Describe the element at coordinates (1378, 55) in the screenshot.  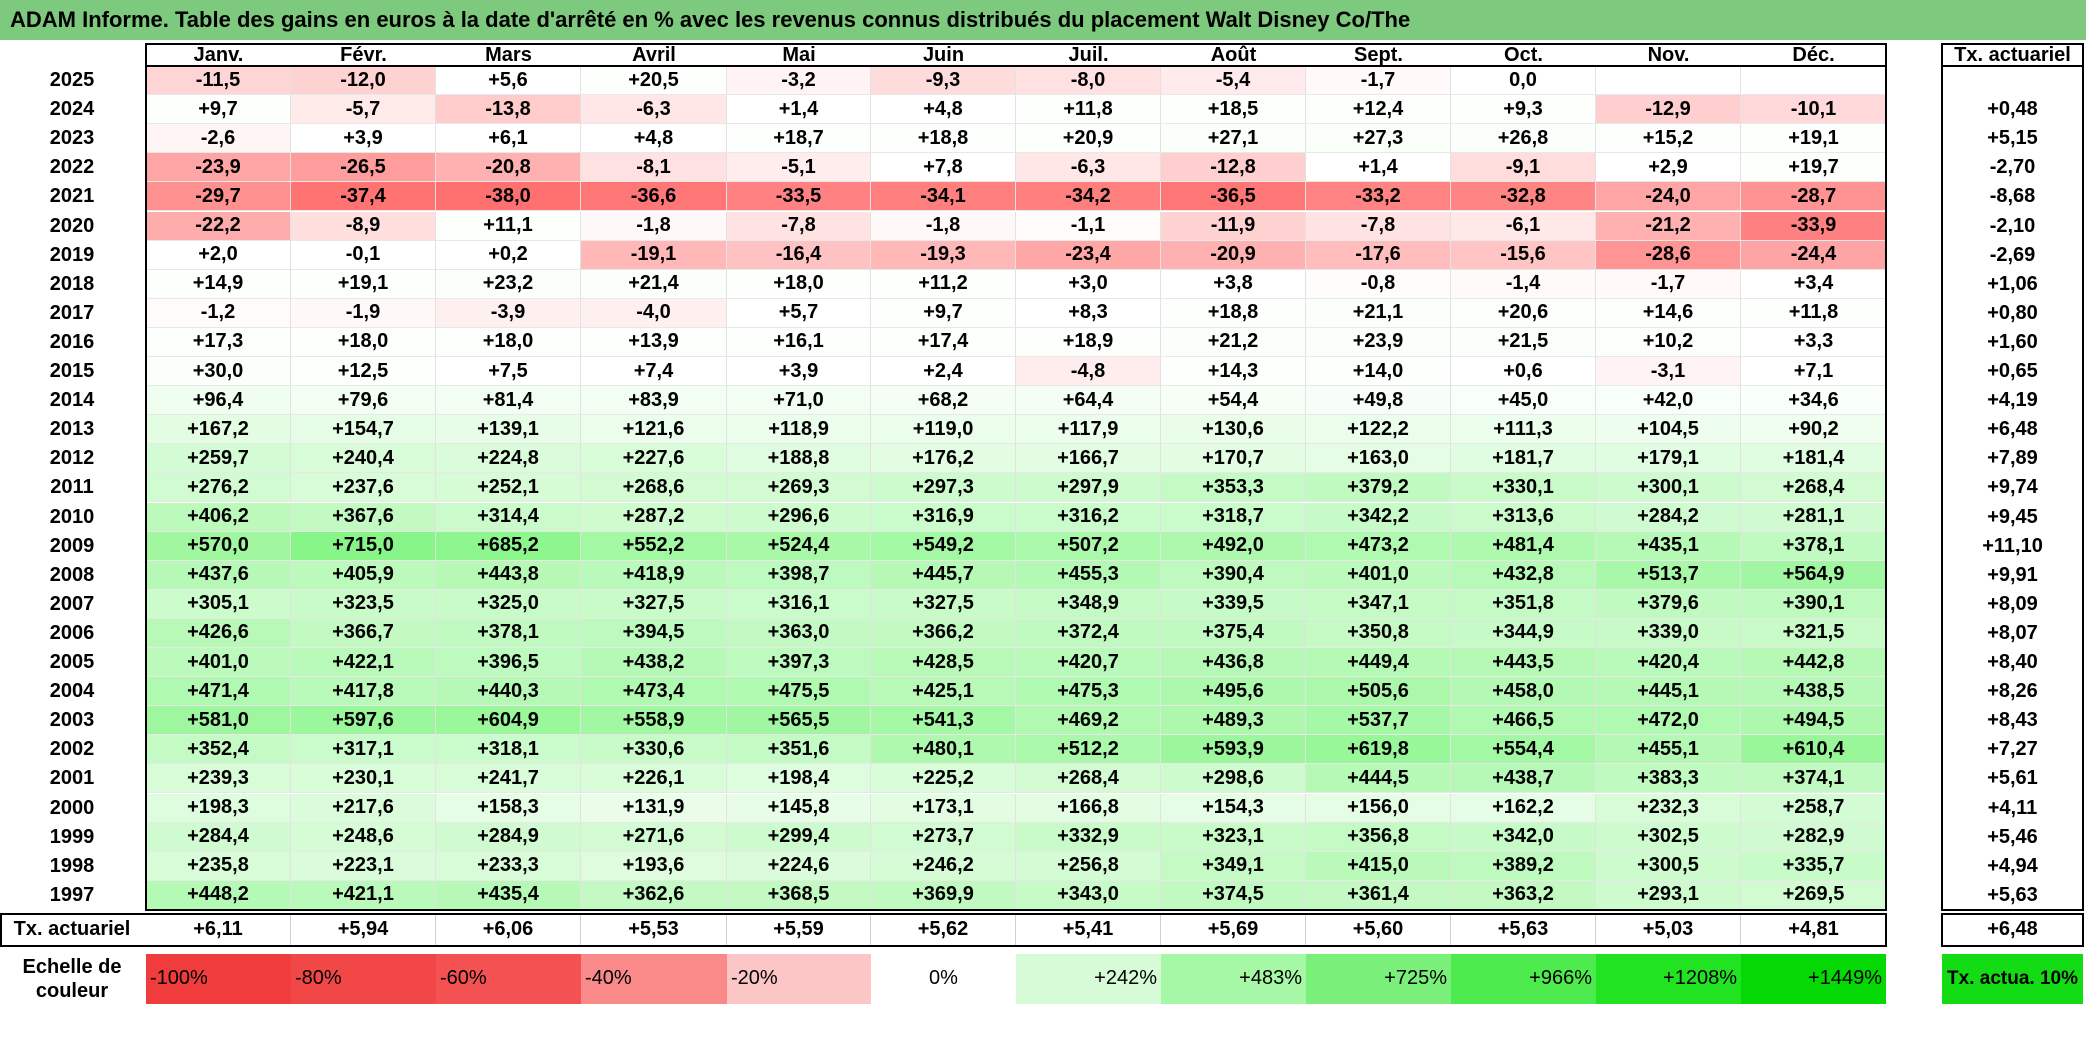
I see `month-header: Sept.` at that location.